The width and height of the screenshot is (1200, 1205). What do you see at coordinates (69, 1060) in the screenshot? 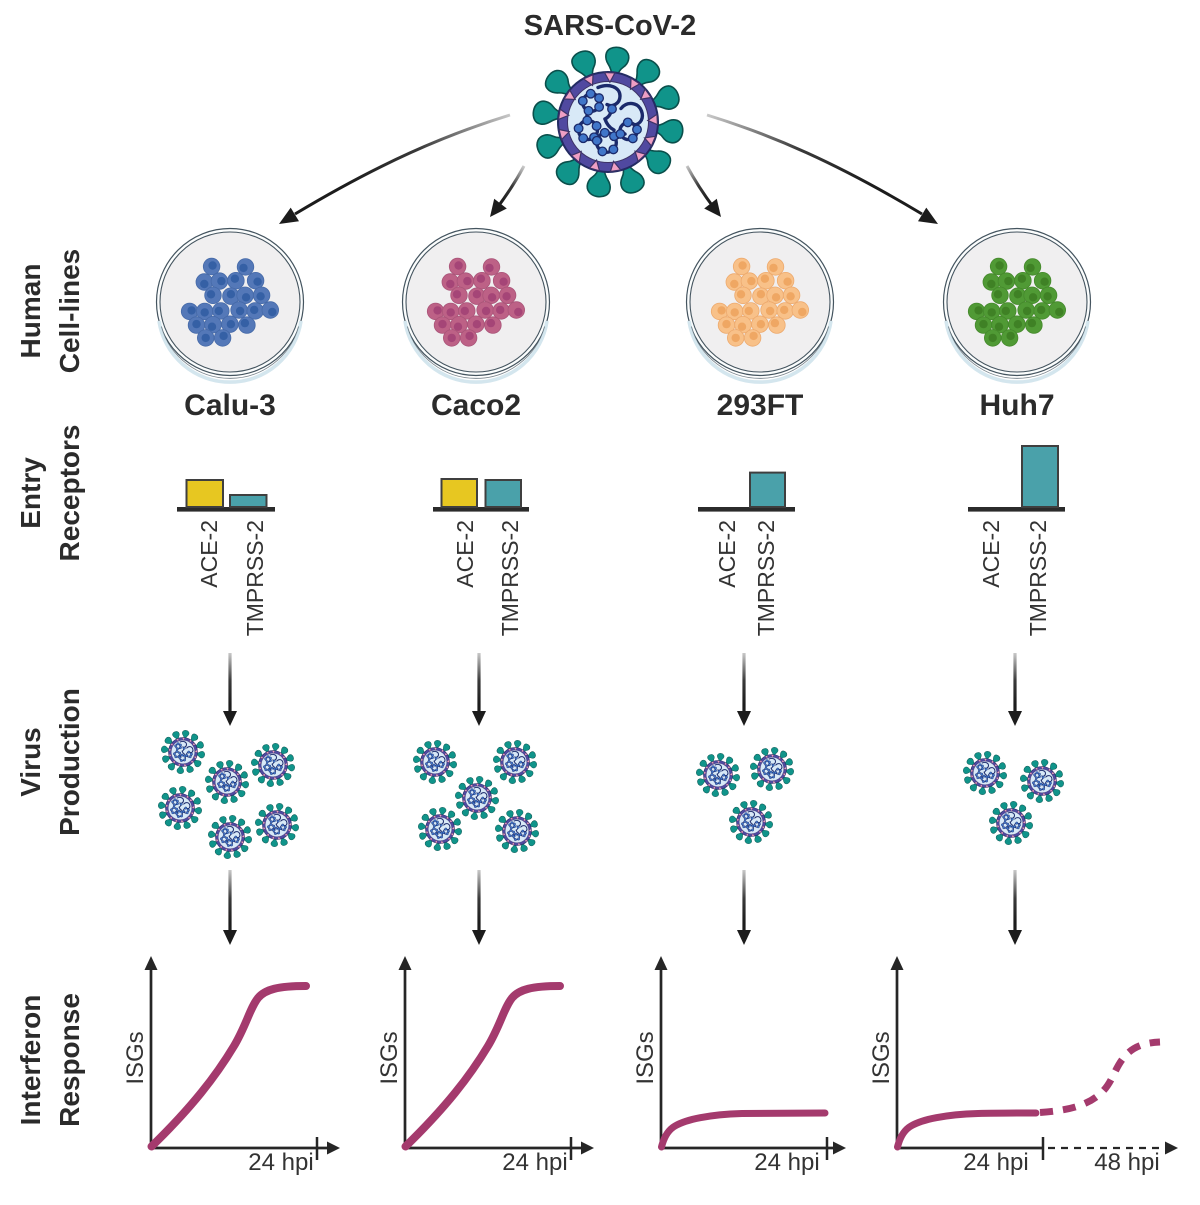
I see `svg-text: Response` at bounding box center [69, 1060].